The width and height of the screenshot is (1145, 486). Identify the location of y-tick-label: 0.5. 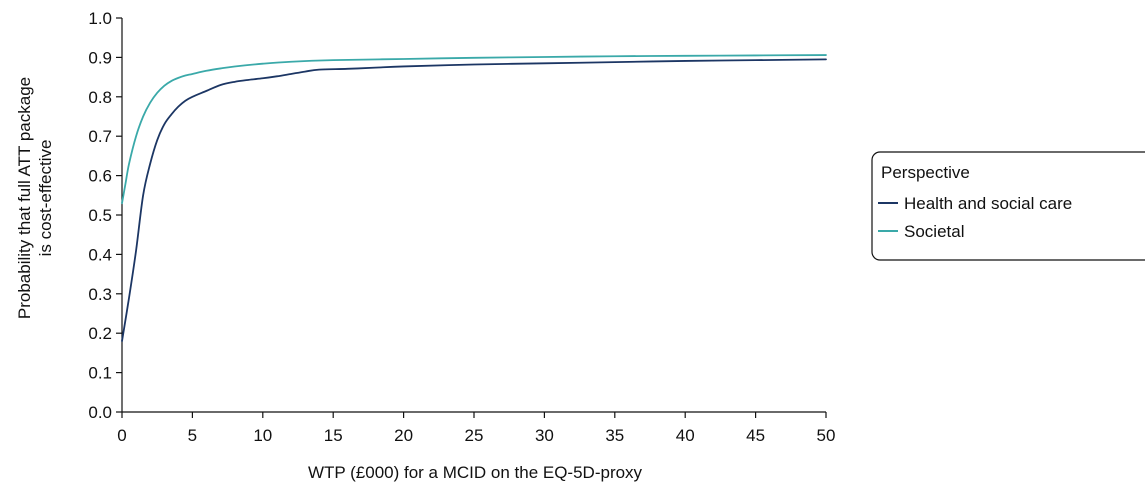
(100, 215).